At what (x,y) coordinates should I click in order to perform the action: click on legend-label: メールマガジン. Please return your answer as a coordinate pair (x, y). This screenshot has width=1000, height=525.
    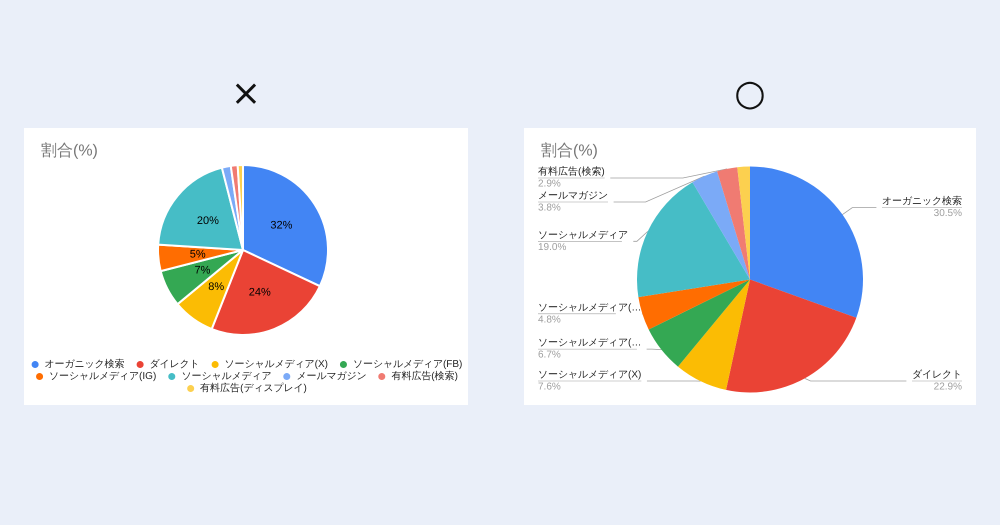
    Looking at the image, I should click on (331, 376).